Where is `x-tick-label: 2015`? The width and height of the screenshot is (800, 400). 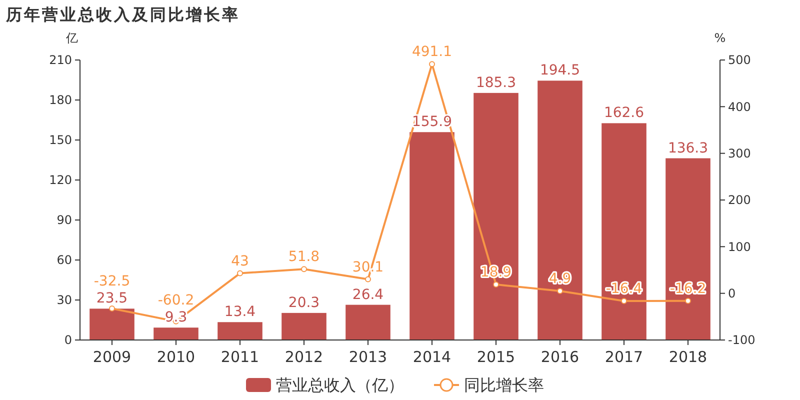
x-tick-label: 2015 is located at coordinates (496, 357).